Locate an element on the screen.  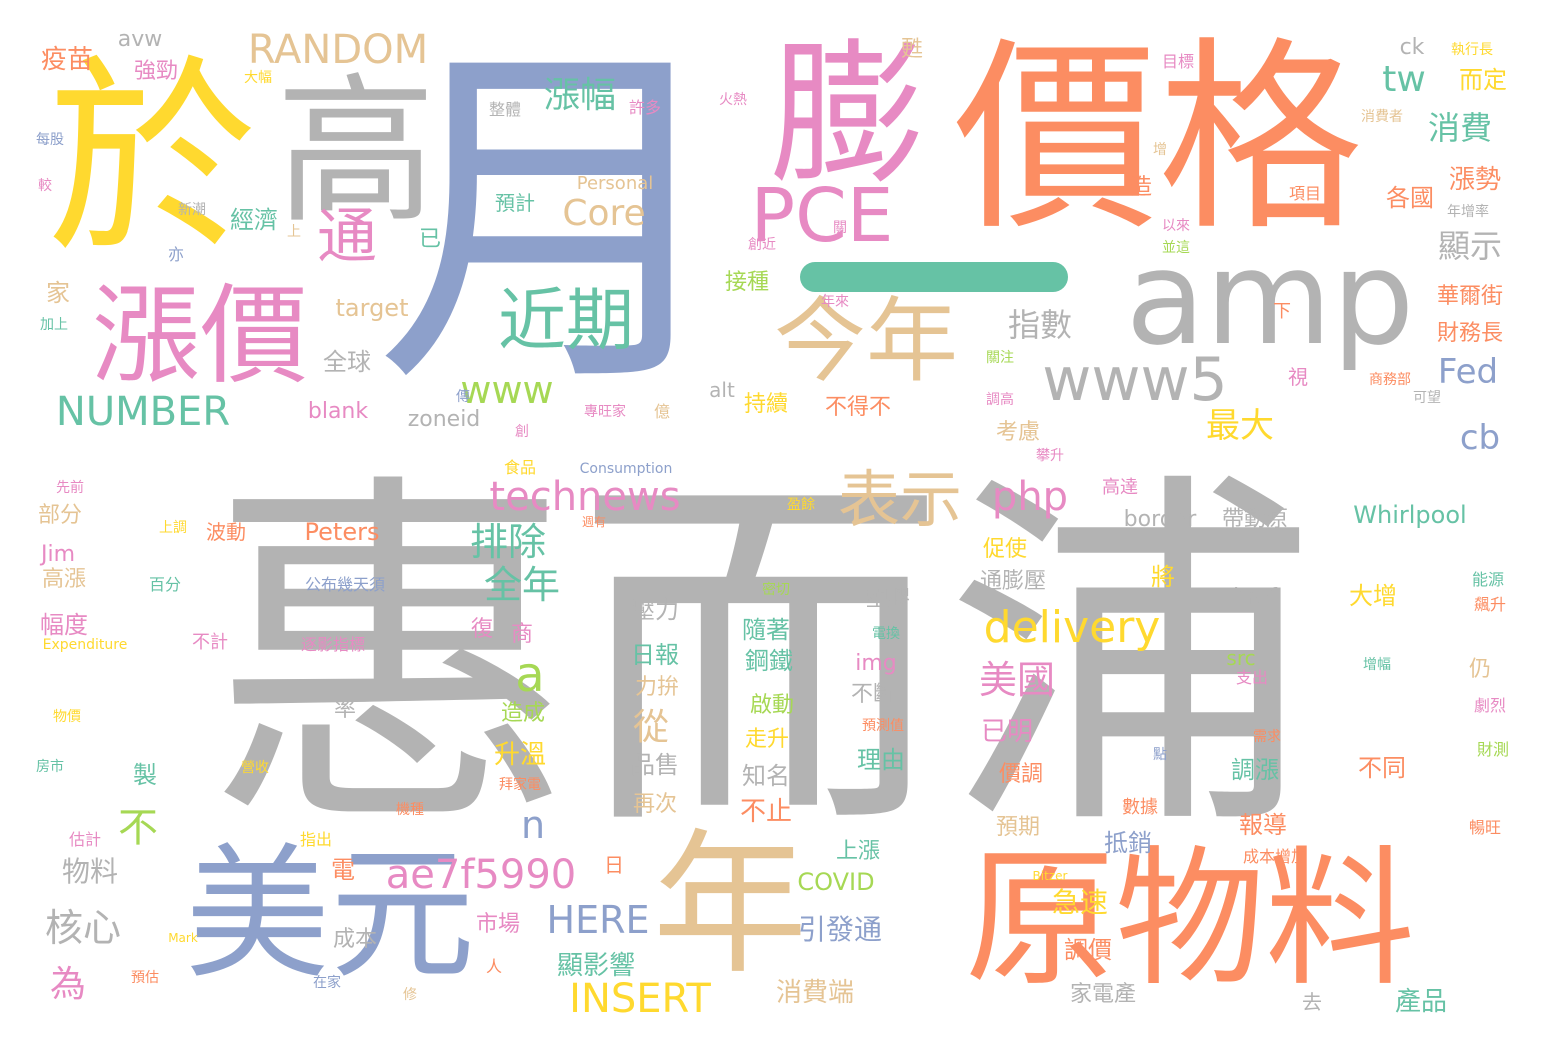
word-here: HERE is located at coordinates (598, 920).